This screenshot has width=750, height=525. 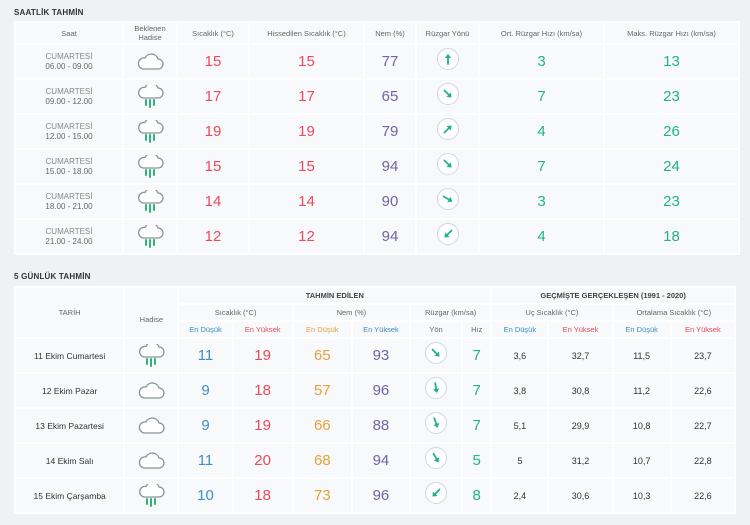 What do you see at coordinates (541, 236) in the screenshot?
I see `avg-wind-value: 4` at bounding box center [541, 236].